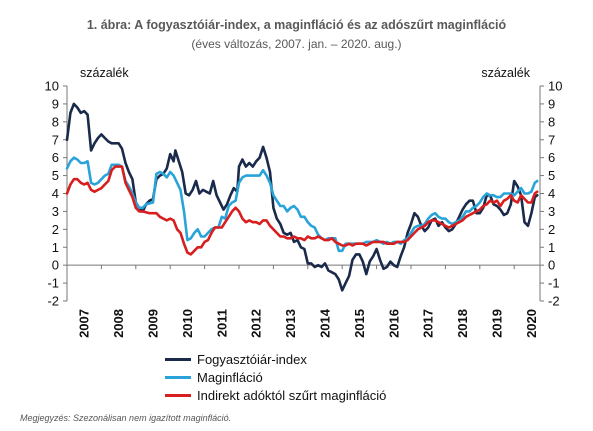 This screenshot has width=593, height=431. I want to click on y-axis-label-left: százalék, so click(104, 73).